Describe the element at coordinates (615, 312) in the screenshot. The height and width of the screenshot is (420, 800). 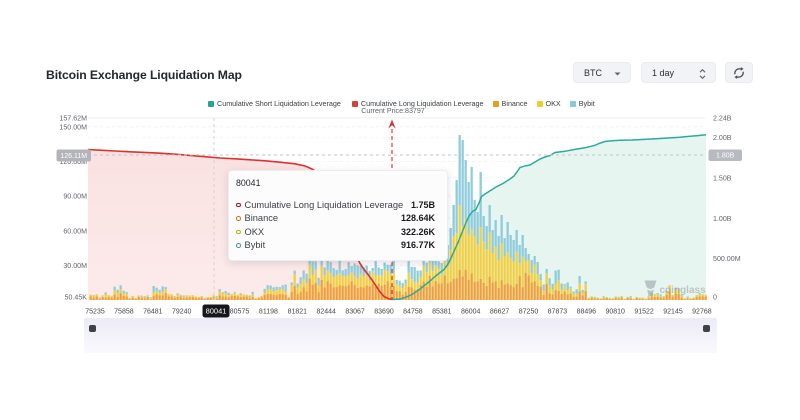
I see `svg-text: 90810` at that location.